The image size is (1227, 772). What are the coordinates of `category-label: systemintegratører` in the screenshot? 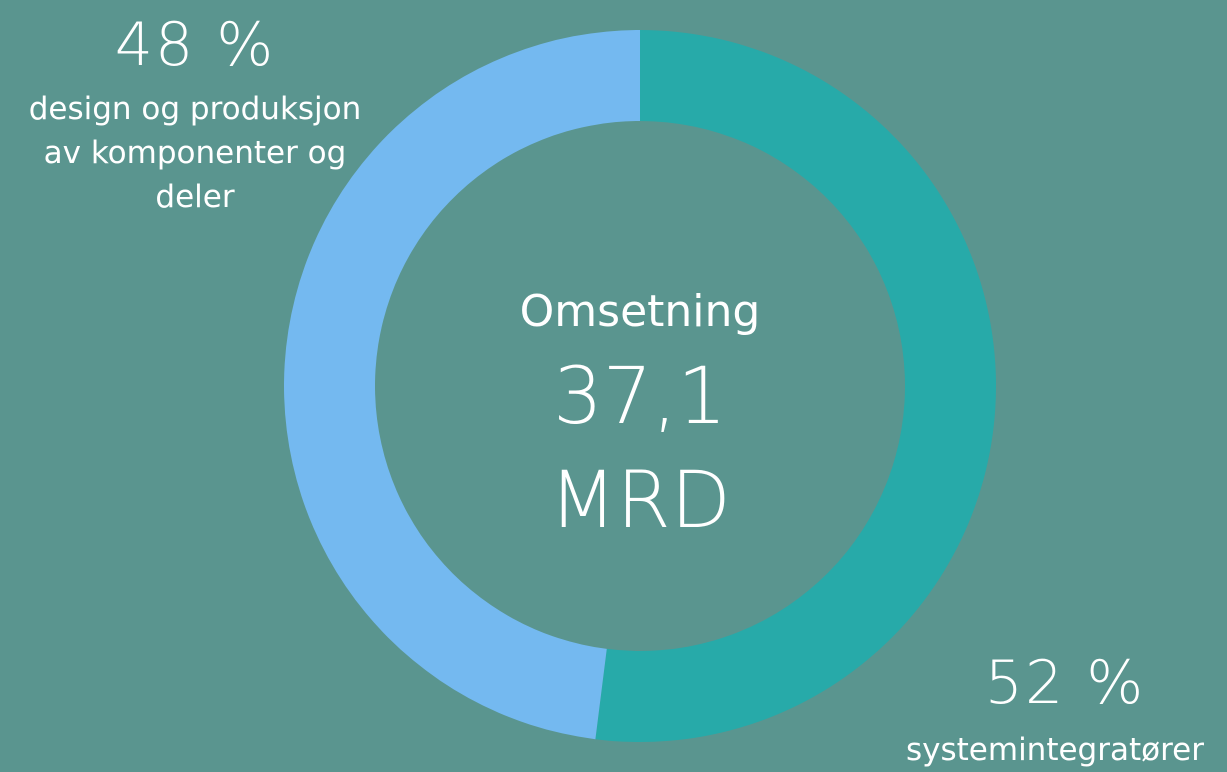 It's located at (1055, 750).